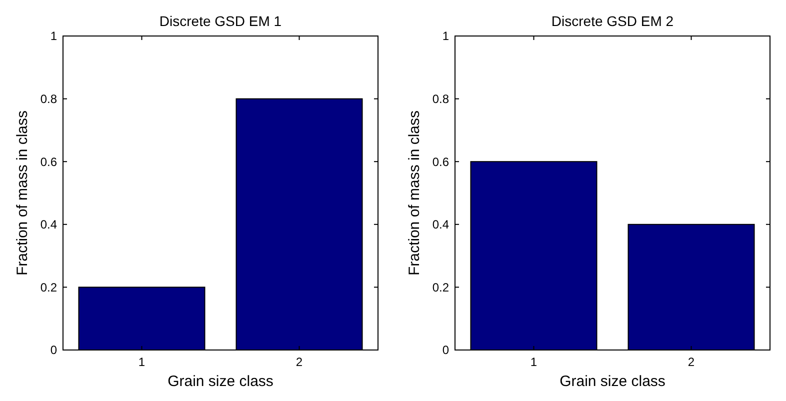  What do you see at coordinates (612, 21) in the screenshot?
I see `chart-title: Discrete GSD EM 2` at bounding box center [612, 21].